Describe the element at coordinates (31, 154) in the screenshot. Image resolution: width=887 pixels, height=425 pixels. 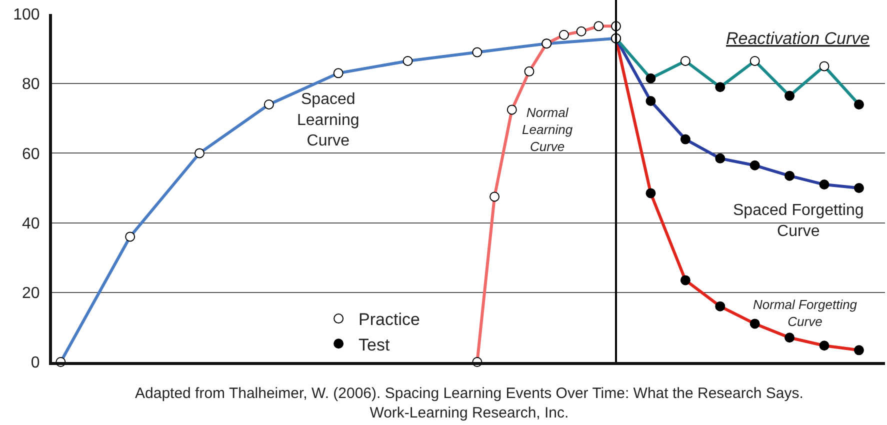
I see `y-tick-label: 60` at that location.